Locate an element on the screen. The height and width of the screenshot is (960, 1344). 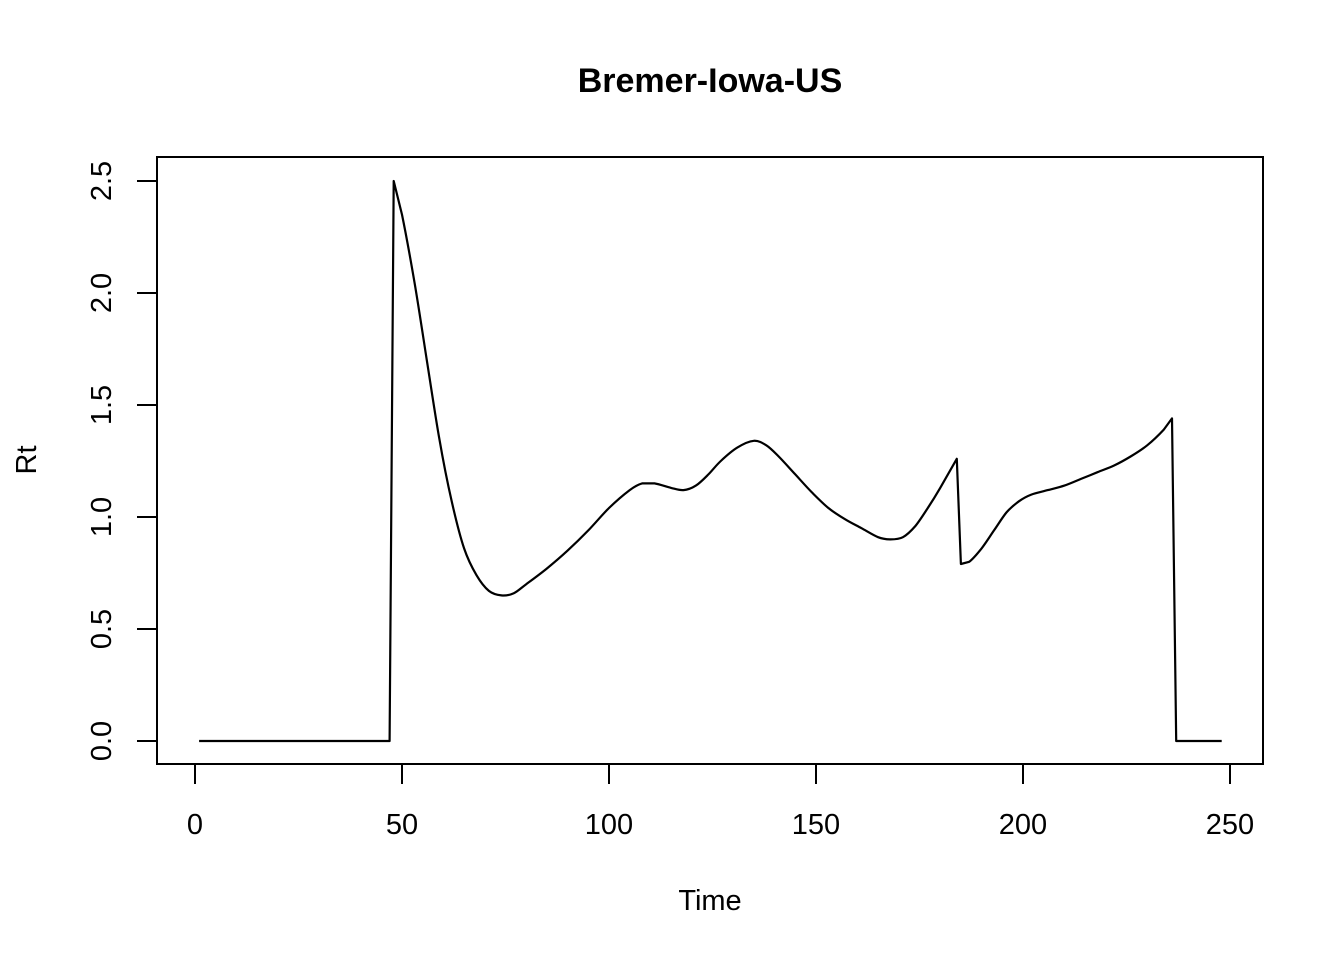
y-tick-label: 1.0 is located at coordinates (102, 517).